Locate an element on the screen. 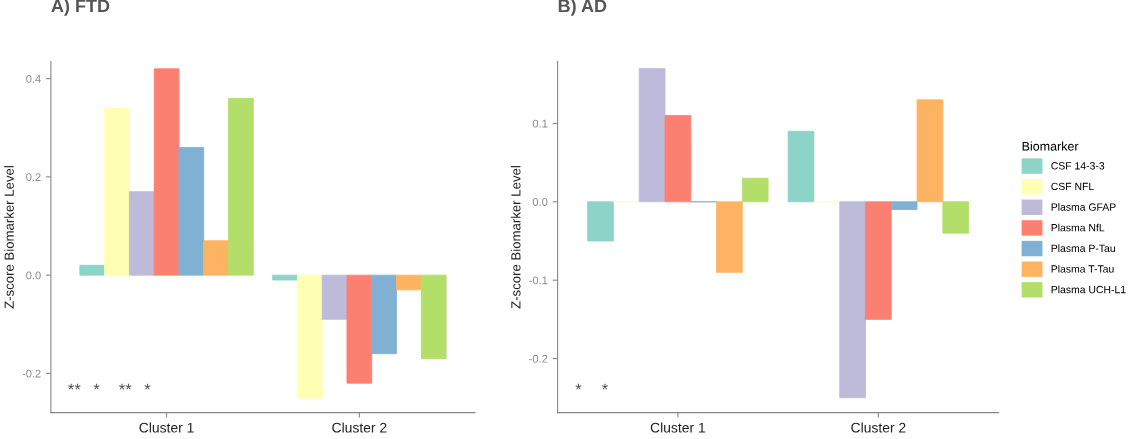 The image size is (1131, 439). y-tick-label: 0.4 is located at coordinates (33, 78).